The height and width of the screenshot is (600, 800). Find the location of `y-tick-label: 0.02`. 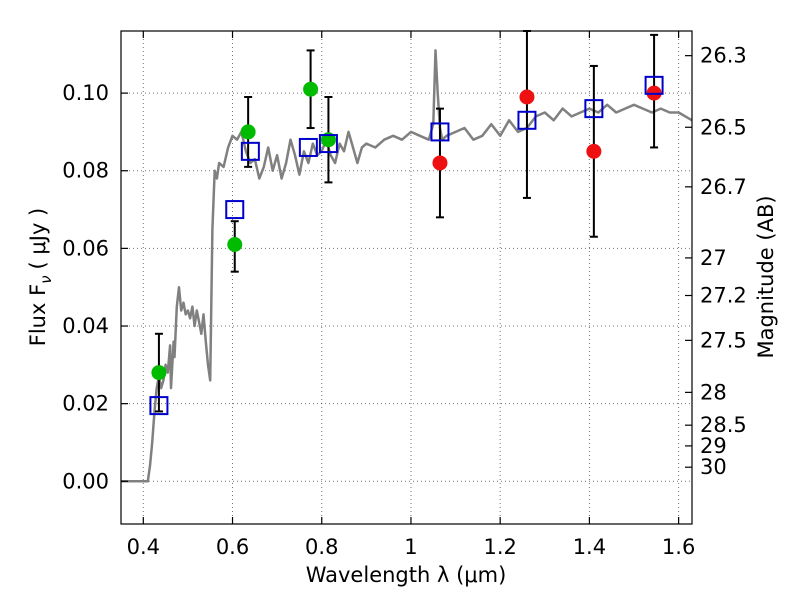

y-tick-label: 0.02 is located at coordinates (85, 404).